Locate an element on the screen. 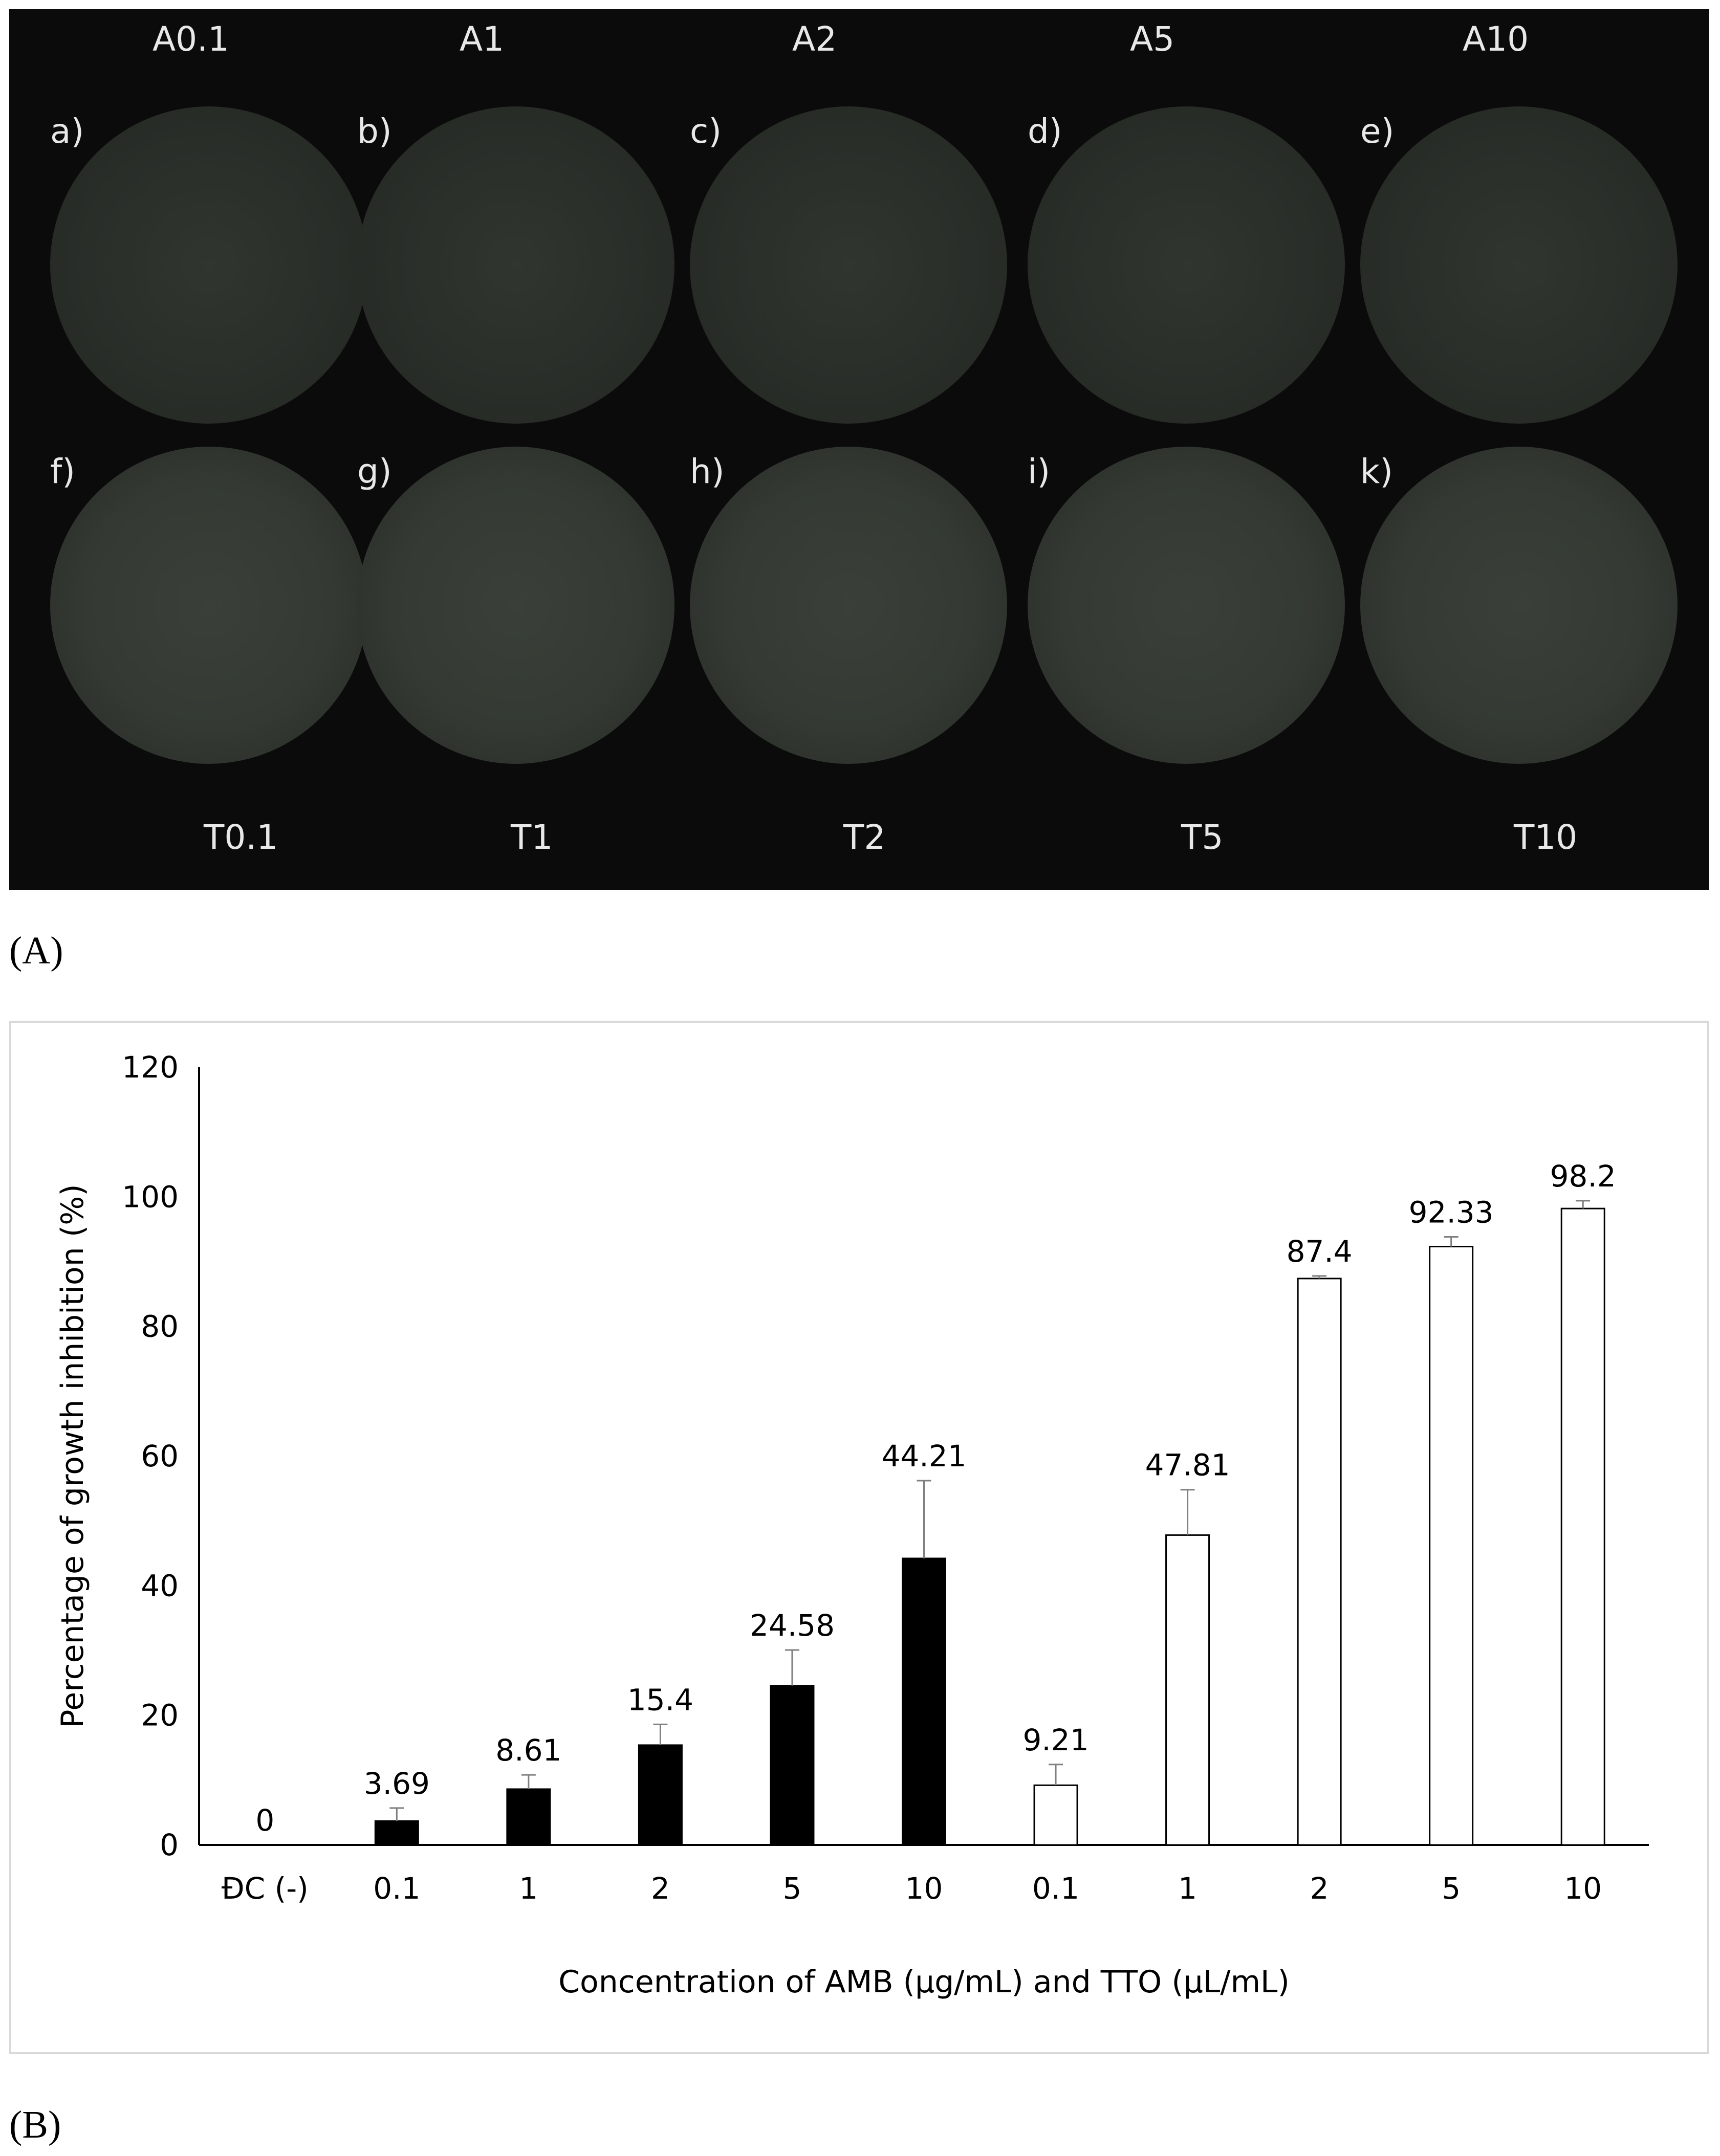 The height and width of the screenshot is (2156, 1720). plate-letter: g) is located at coordinates (374, 472).